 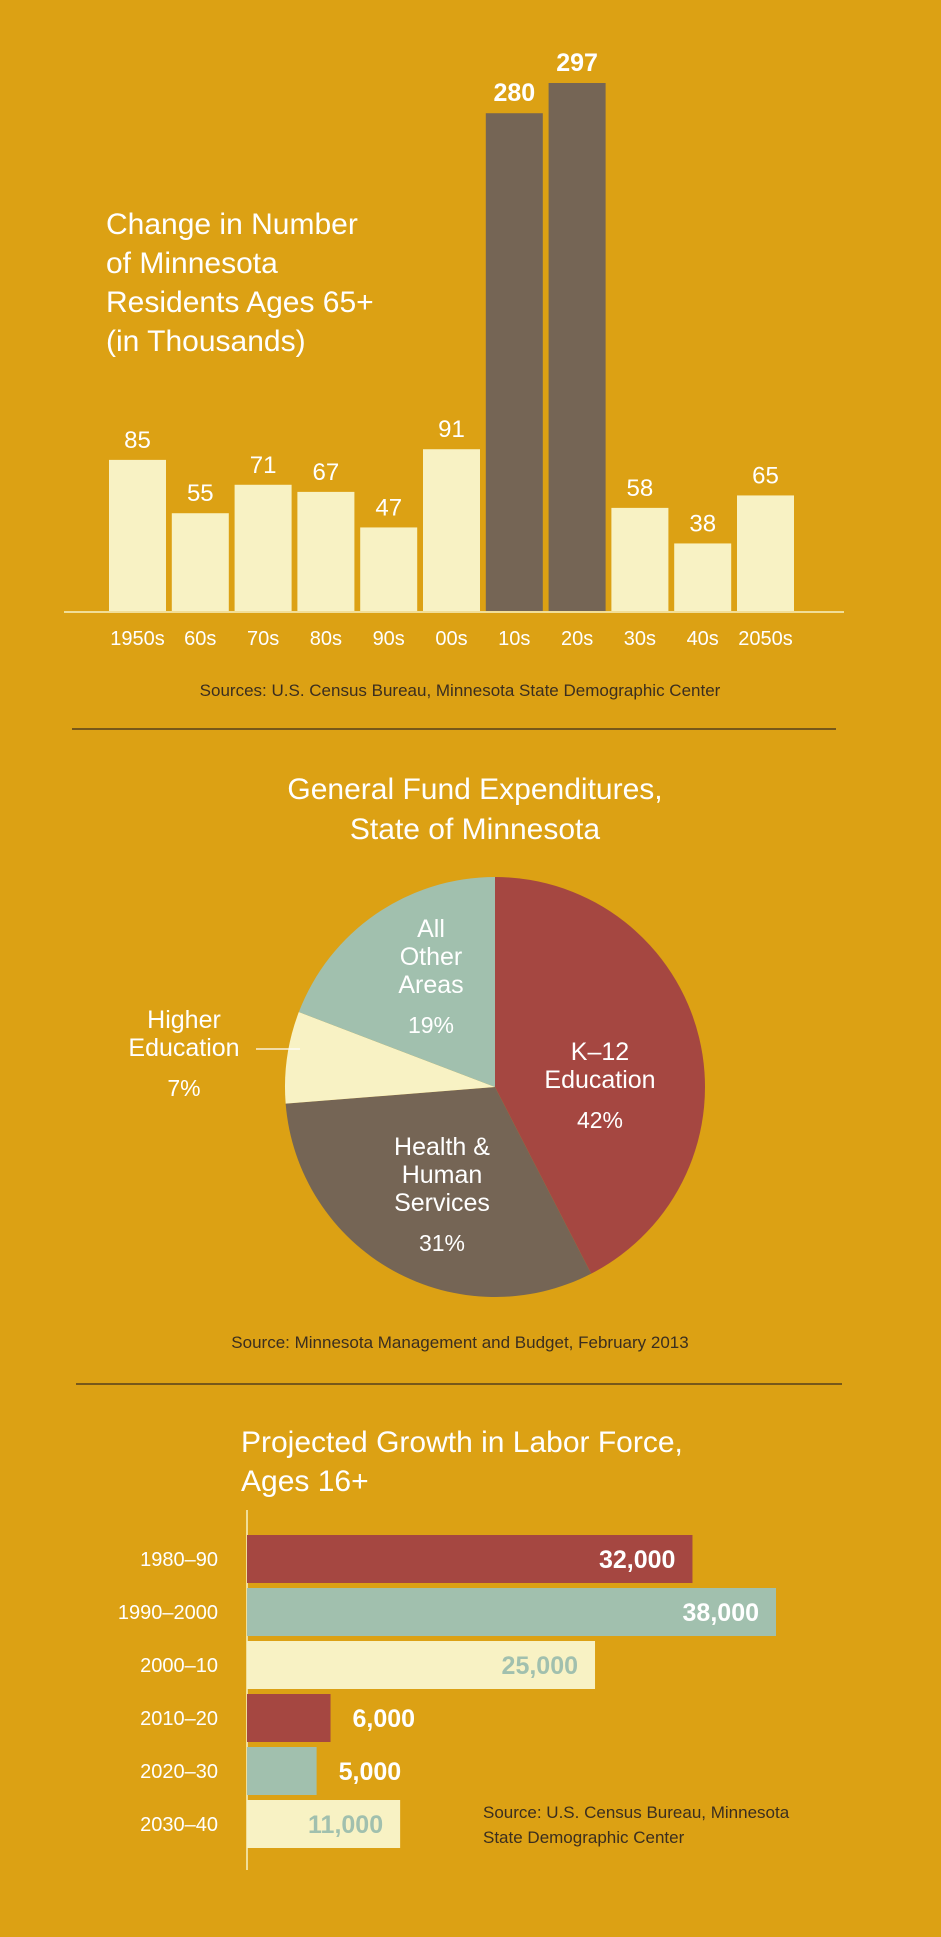 What do you see at coordinates (637, 1560) in the screenshot?
I see `labor-value-label-0: 32,000` at bounding box center [637, 1560].